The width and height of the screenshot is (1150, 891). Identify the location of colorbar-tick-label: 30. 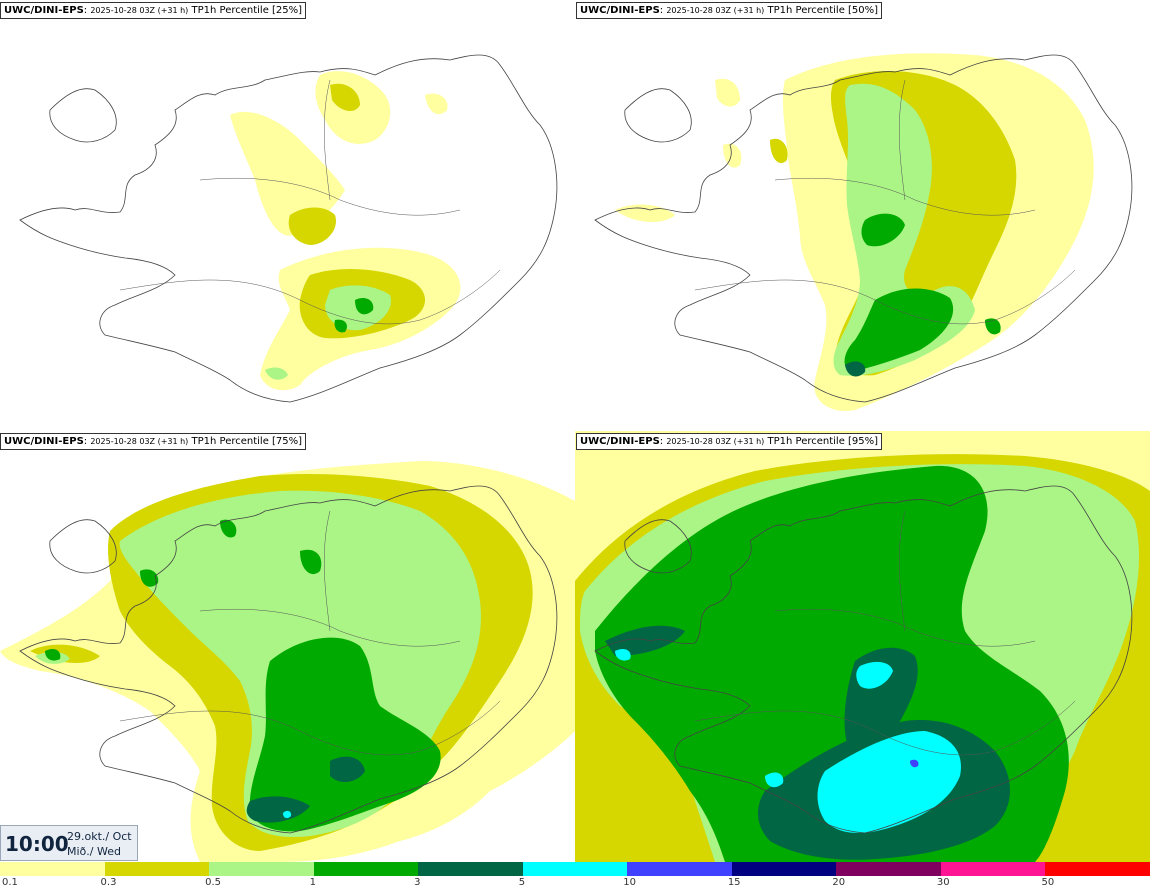
(943, 882).